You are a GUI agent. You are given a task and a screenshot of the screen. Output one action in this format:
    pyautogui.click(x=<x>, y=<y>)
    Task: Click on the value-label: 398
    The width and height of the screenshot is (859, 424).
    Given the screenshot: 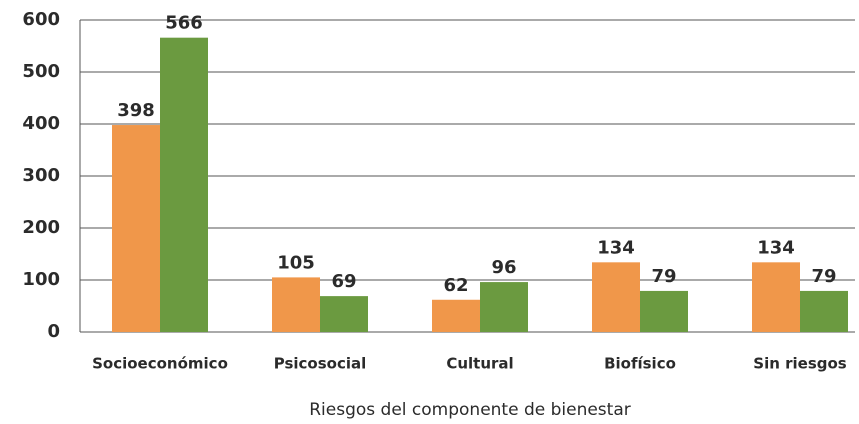 What is the action you would take?
    pyautogui.click(x=136, y=110)
    